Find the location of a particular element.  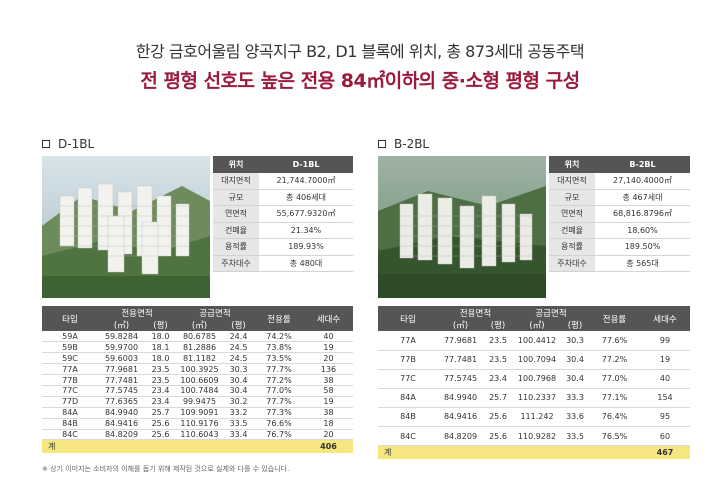

supply-py-cell: 33.2 is located at coordinates (238, 413).